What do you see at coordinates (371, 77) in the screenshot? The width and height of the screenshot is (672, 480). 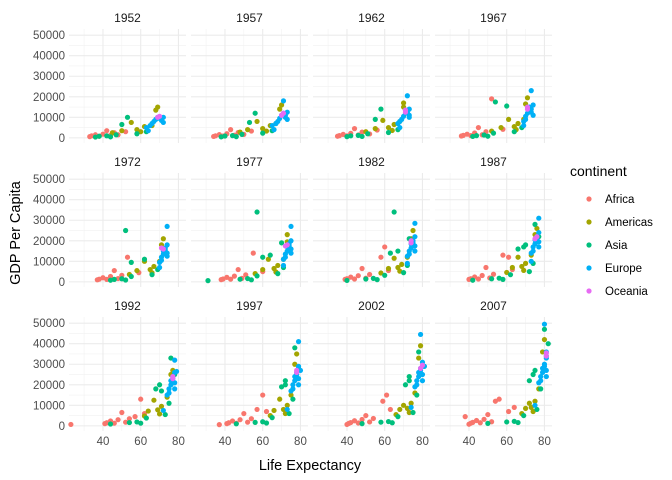 I see `facet-panel-1962: 1962` at bounding box center [371, 77].